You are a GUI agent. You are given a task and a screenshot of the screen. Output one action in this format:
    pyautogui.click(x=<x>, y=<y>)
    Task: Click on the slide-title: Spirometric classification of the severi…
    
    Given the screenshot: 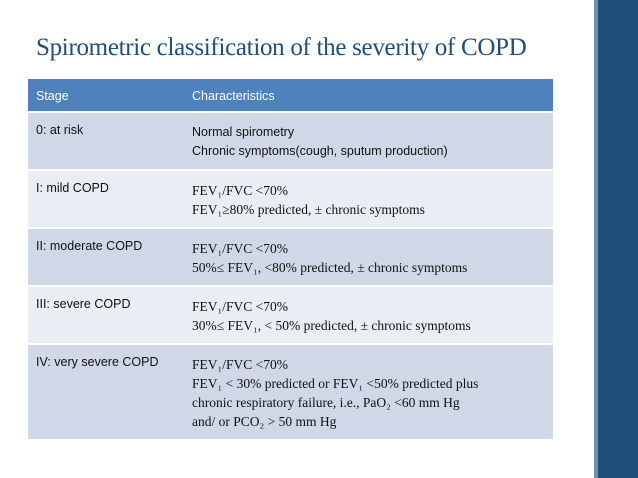 What is the action you would take?
    pyautogui.click(x=281, y=47)
    